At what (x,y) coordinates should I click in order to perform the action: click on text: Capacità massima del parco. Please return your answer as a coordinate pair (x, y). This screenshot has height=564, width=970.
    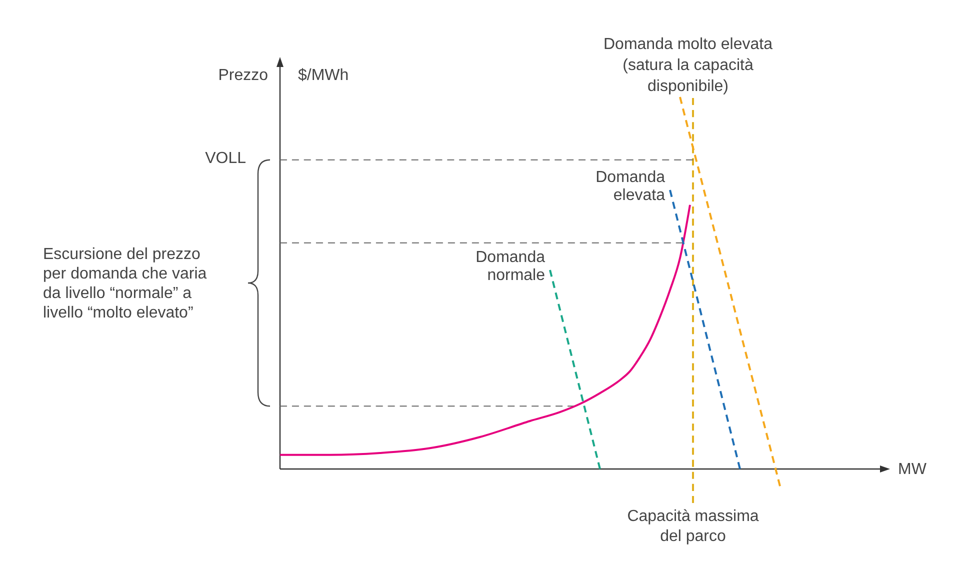
    Looking at the image, I should click on (693, 526).